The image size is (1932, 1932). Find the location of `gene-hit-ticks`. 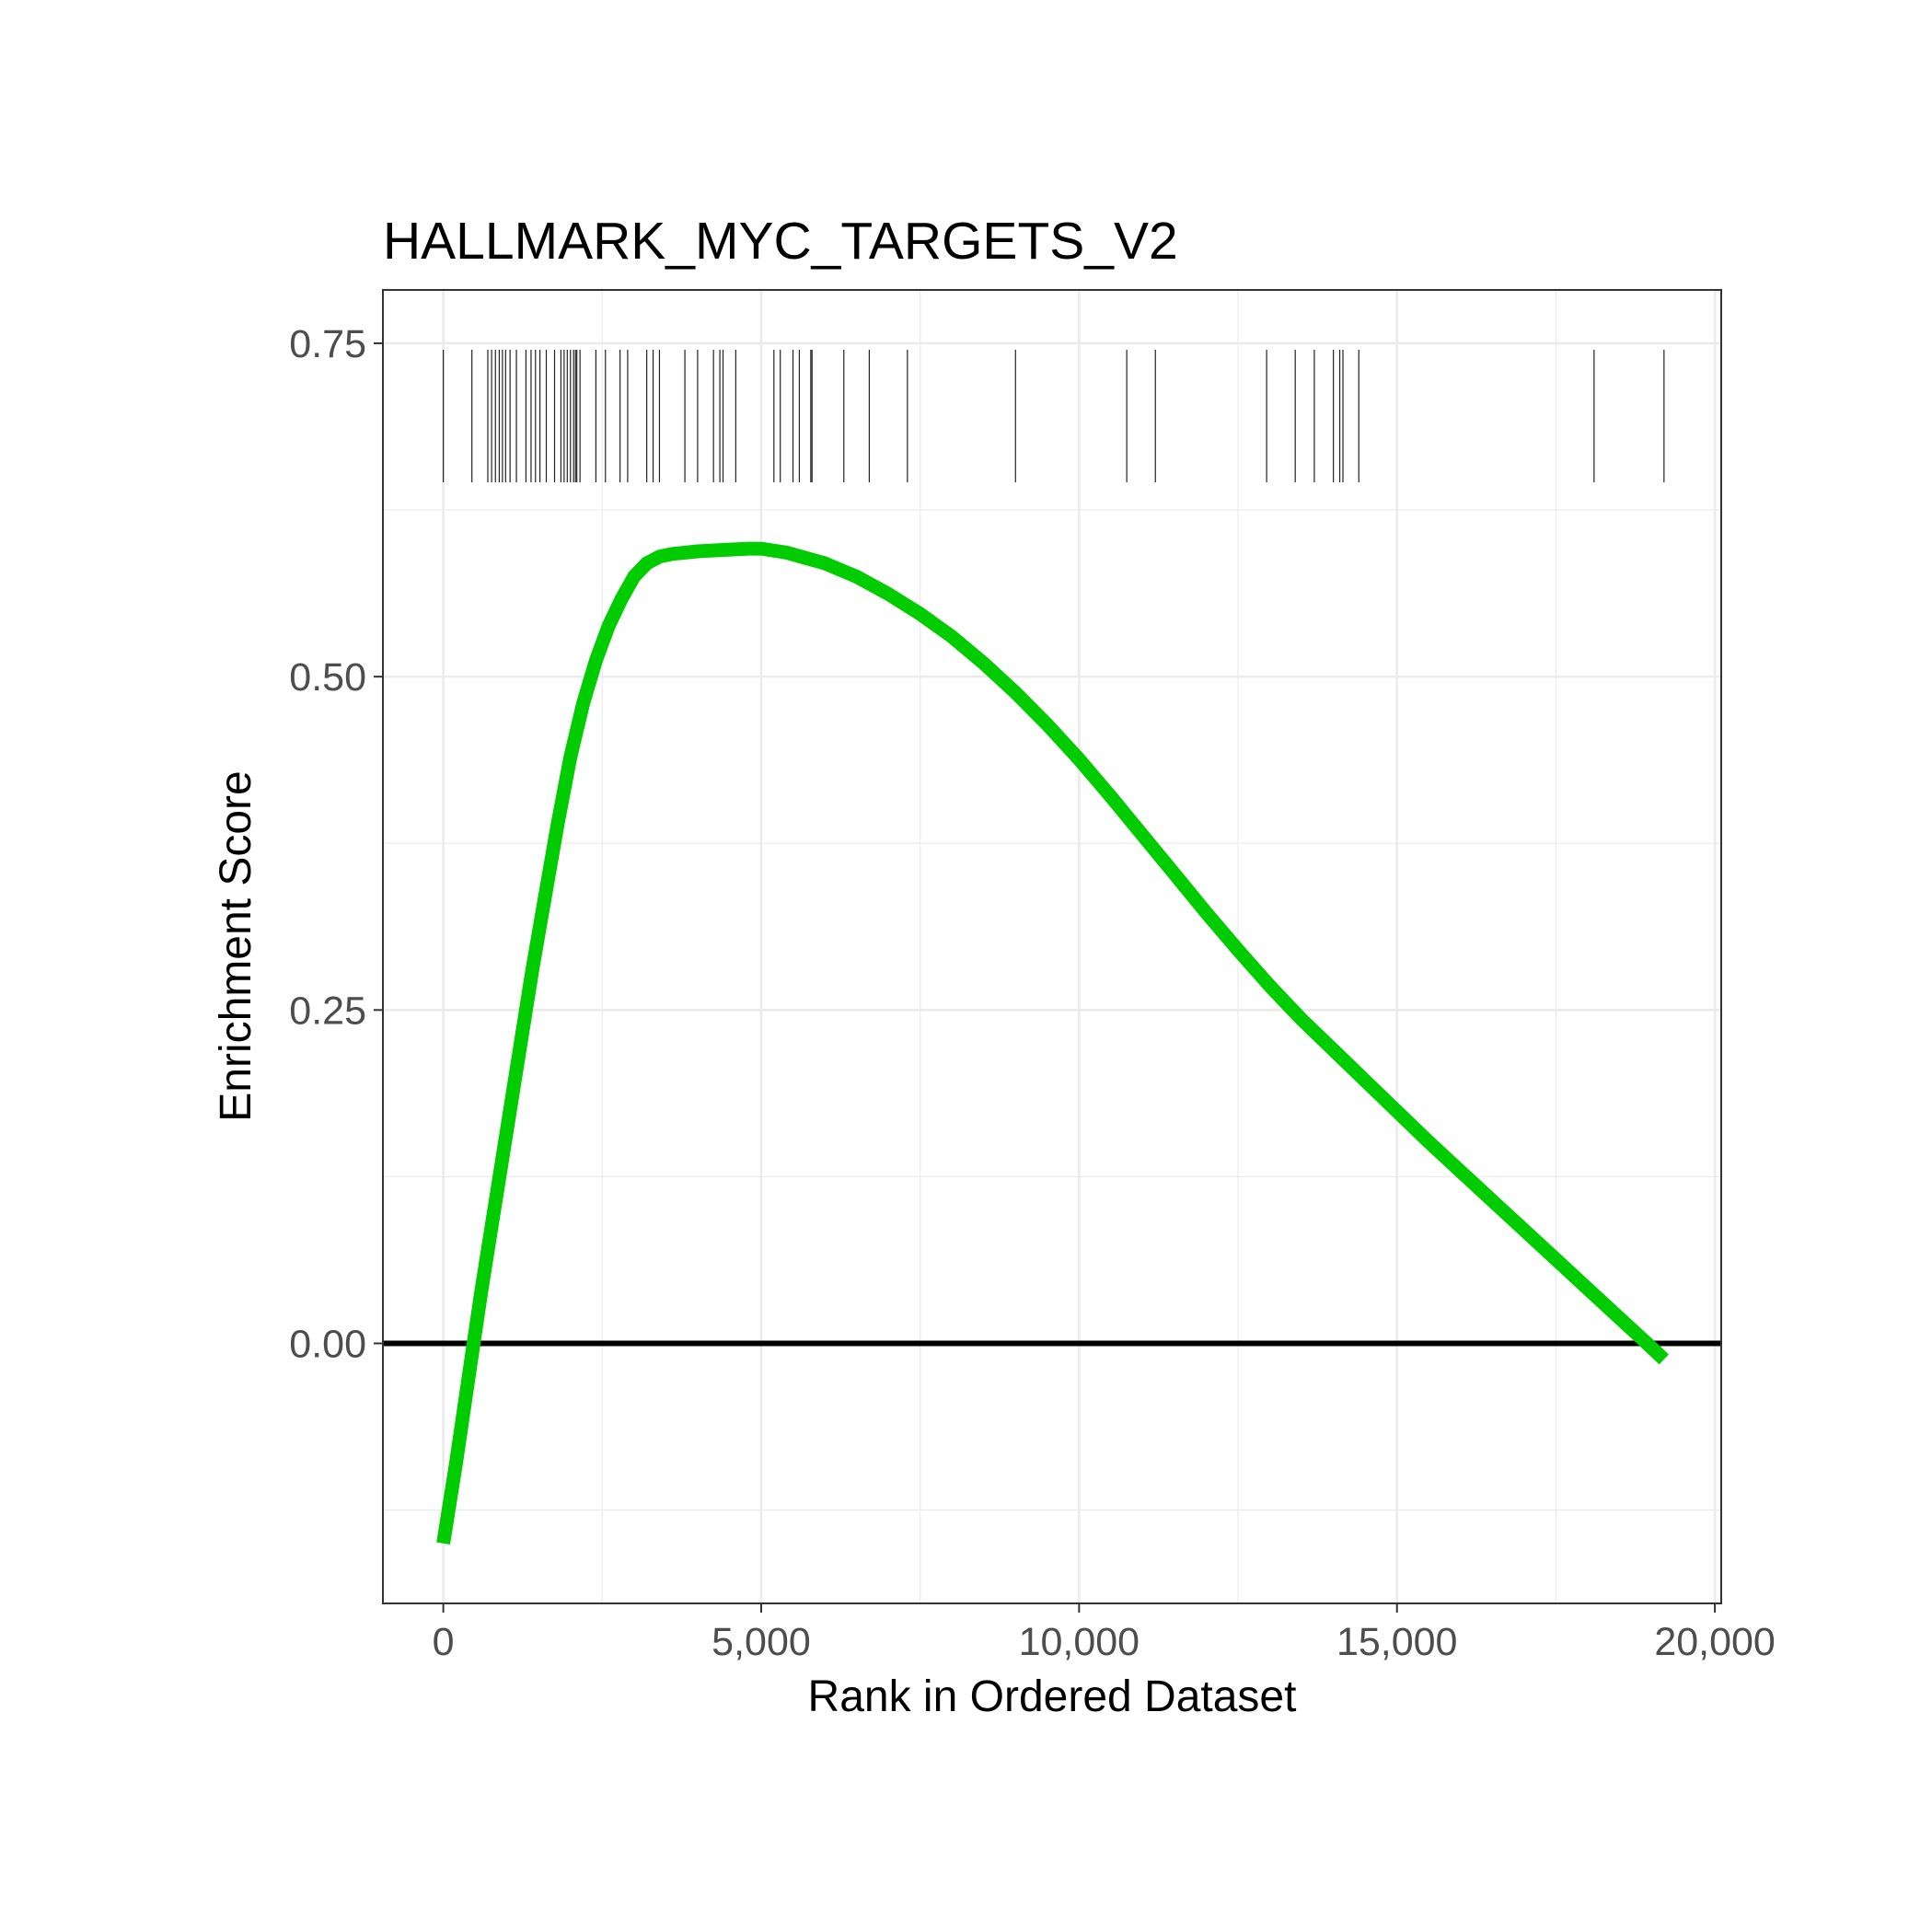

gene-hit-ticks is located at coordinates (1054, 416).